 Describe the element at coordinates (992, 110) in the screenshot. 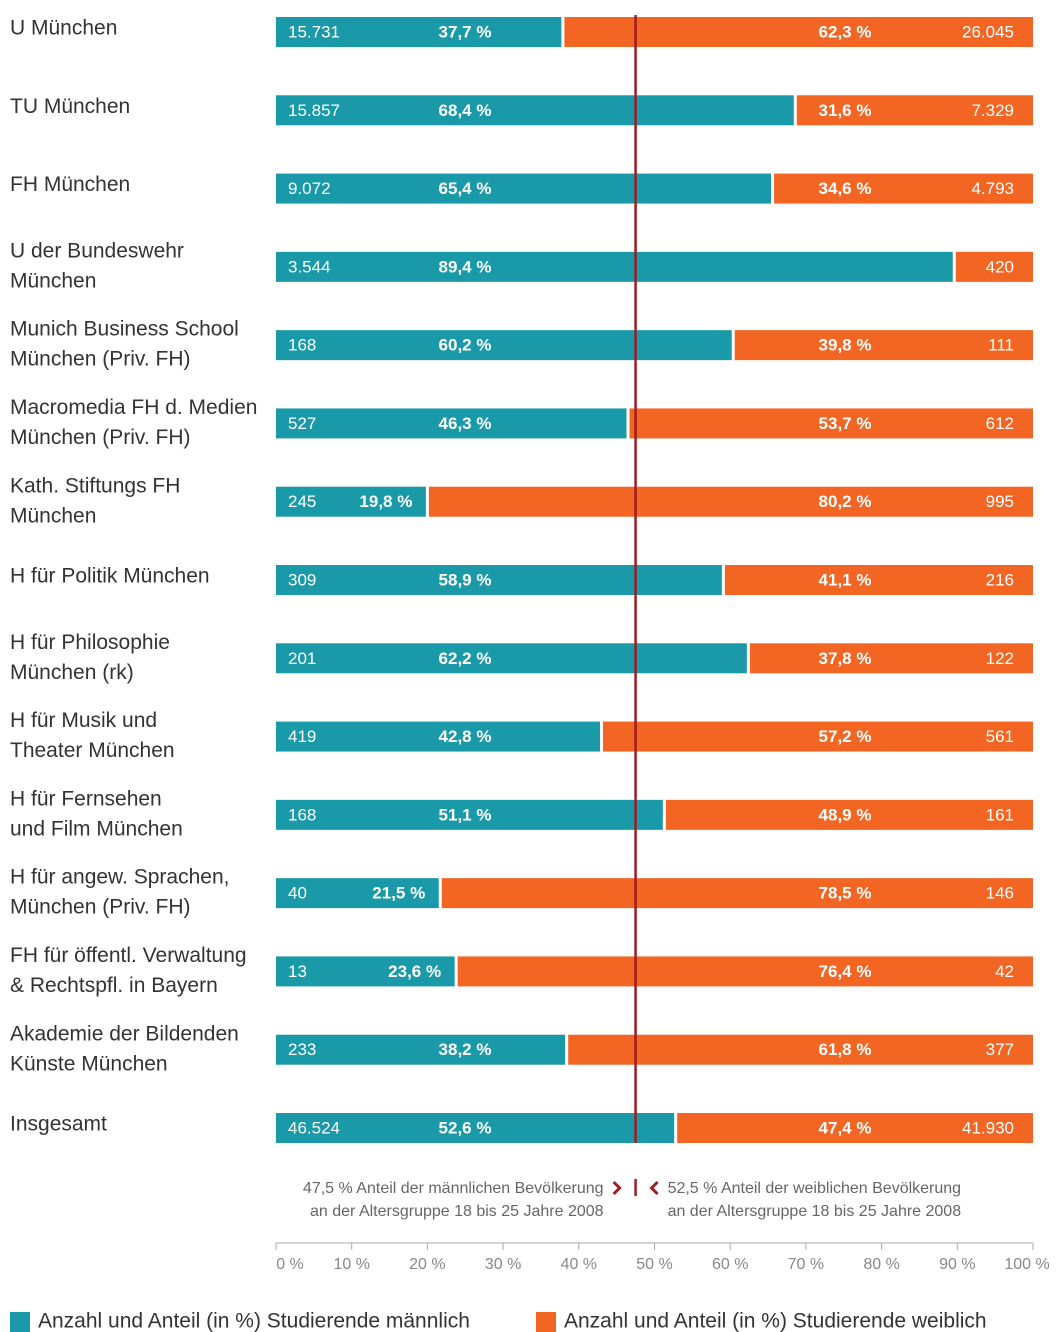

I see `count-label: 7.329` at that location.